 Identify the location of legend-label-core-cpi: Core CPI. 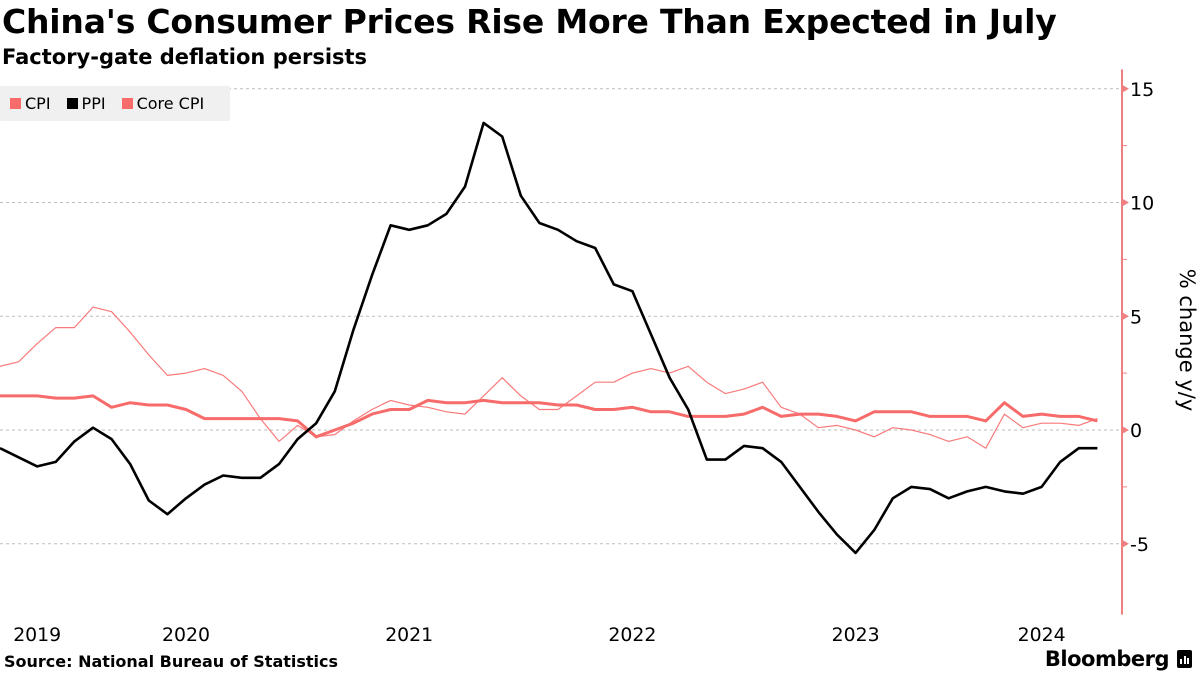
(170, 103).